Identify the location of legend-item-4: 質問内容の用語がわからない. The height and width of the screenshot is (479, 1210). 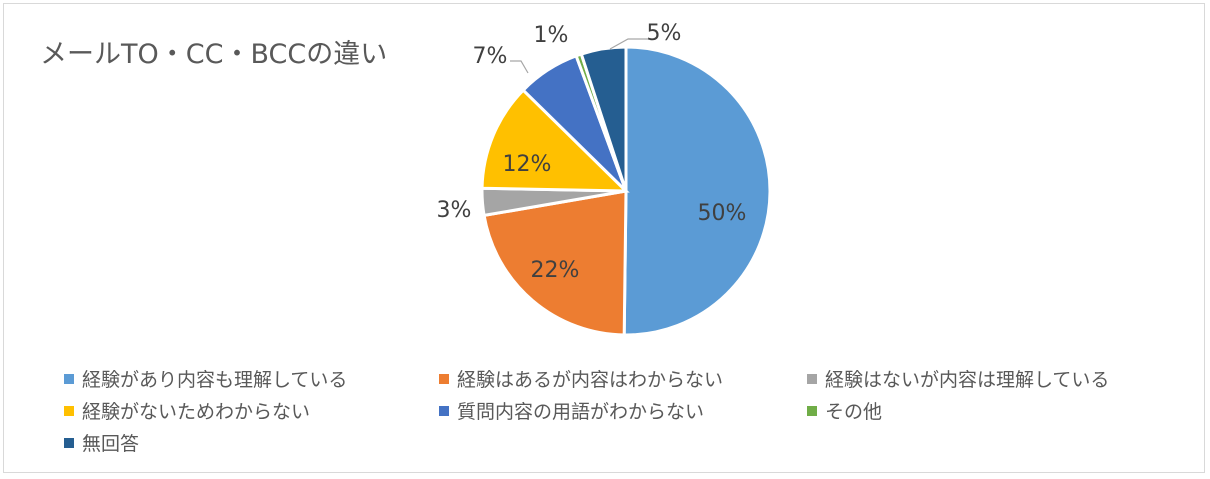
(571, 410).